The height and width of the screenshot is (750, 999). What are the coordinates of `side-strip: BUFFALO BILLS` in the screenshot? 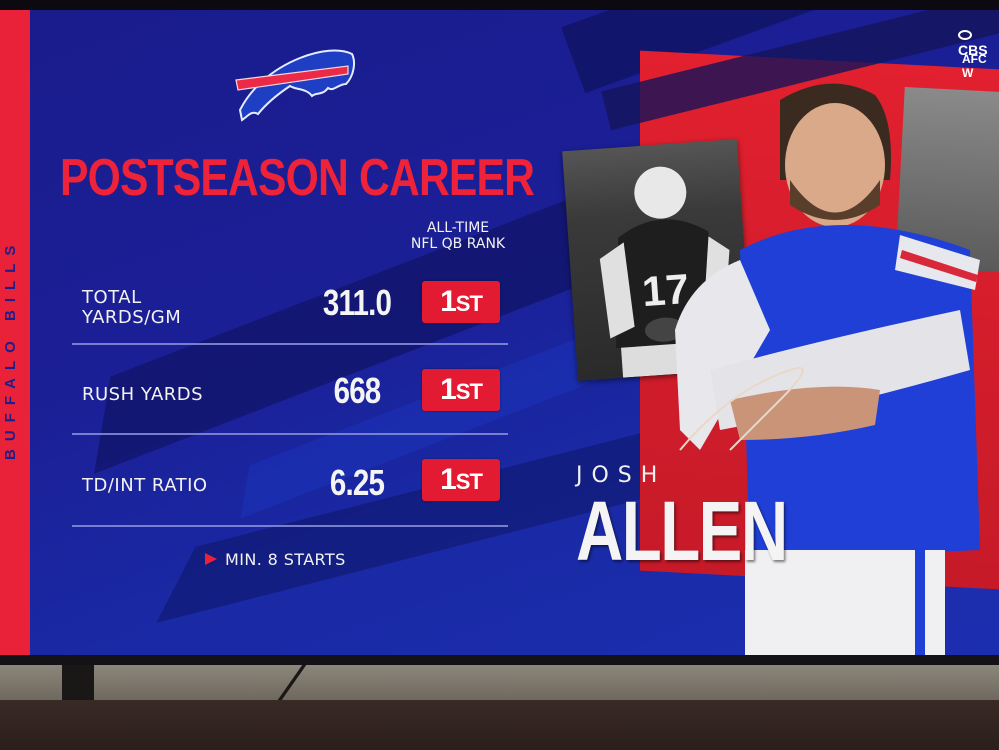 It's located at (15, 332).